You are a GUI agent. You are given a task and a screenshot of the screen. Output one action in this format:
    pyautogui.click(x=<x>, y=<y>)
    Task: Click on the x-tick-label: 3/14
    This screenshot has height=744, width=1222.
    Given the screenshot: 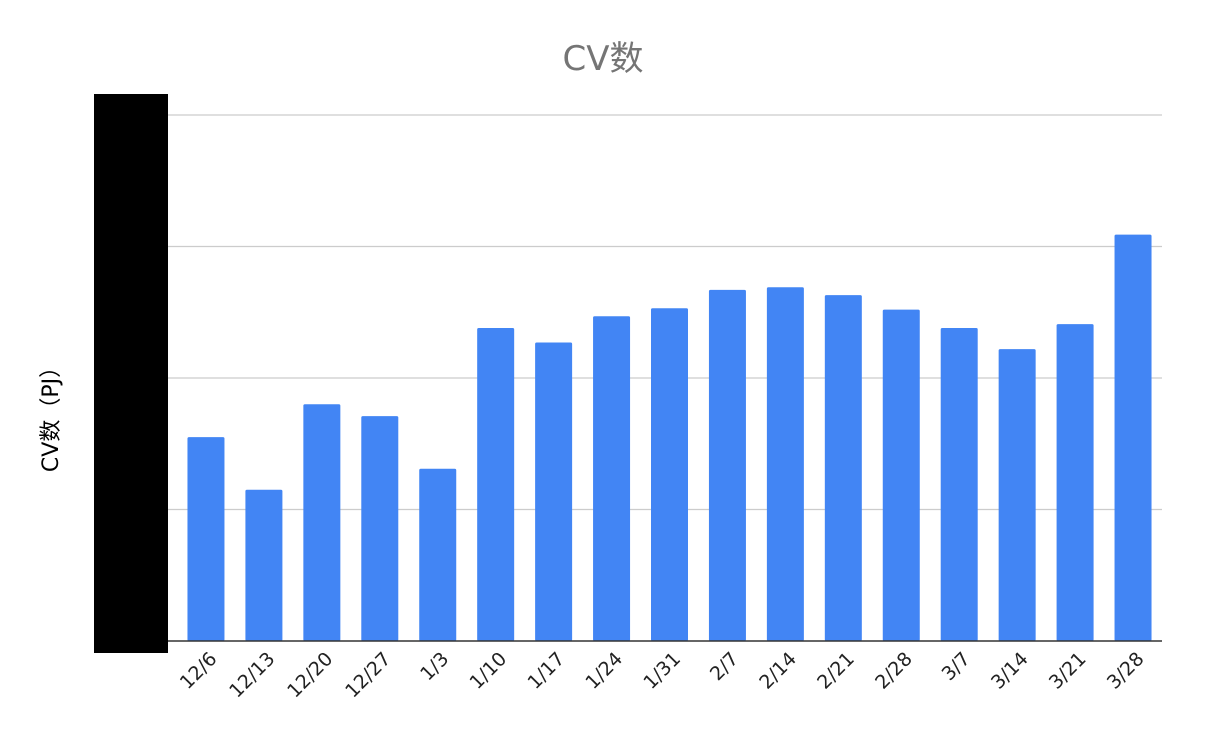 What is the action you would take?
    pyautogui.click(x=1010, y=671)
    